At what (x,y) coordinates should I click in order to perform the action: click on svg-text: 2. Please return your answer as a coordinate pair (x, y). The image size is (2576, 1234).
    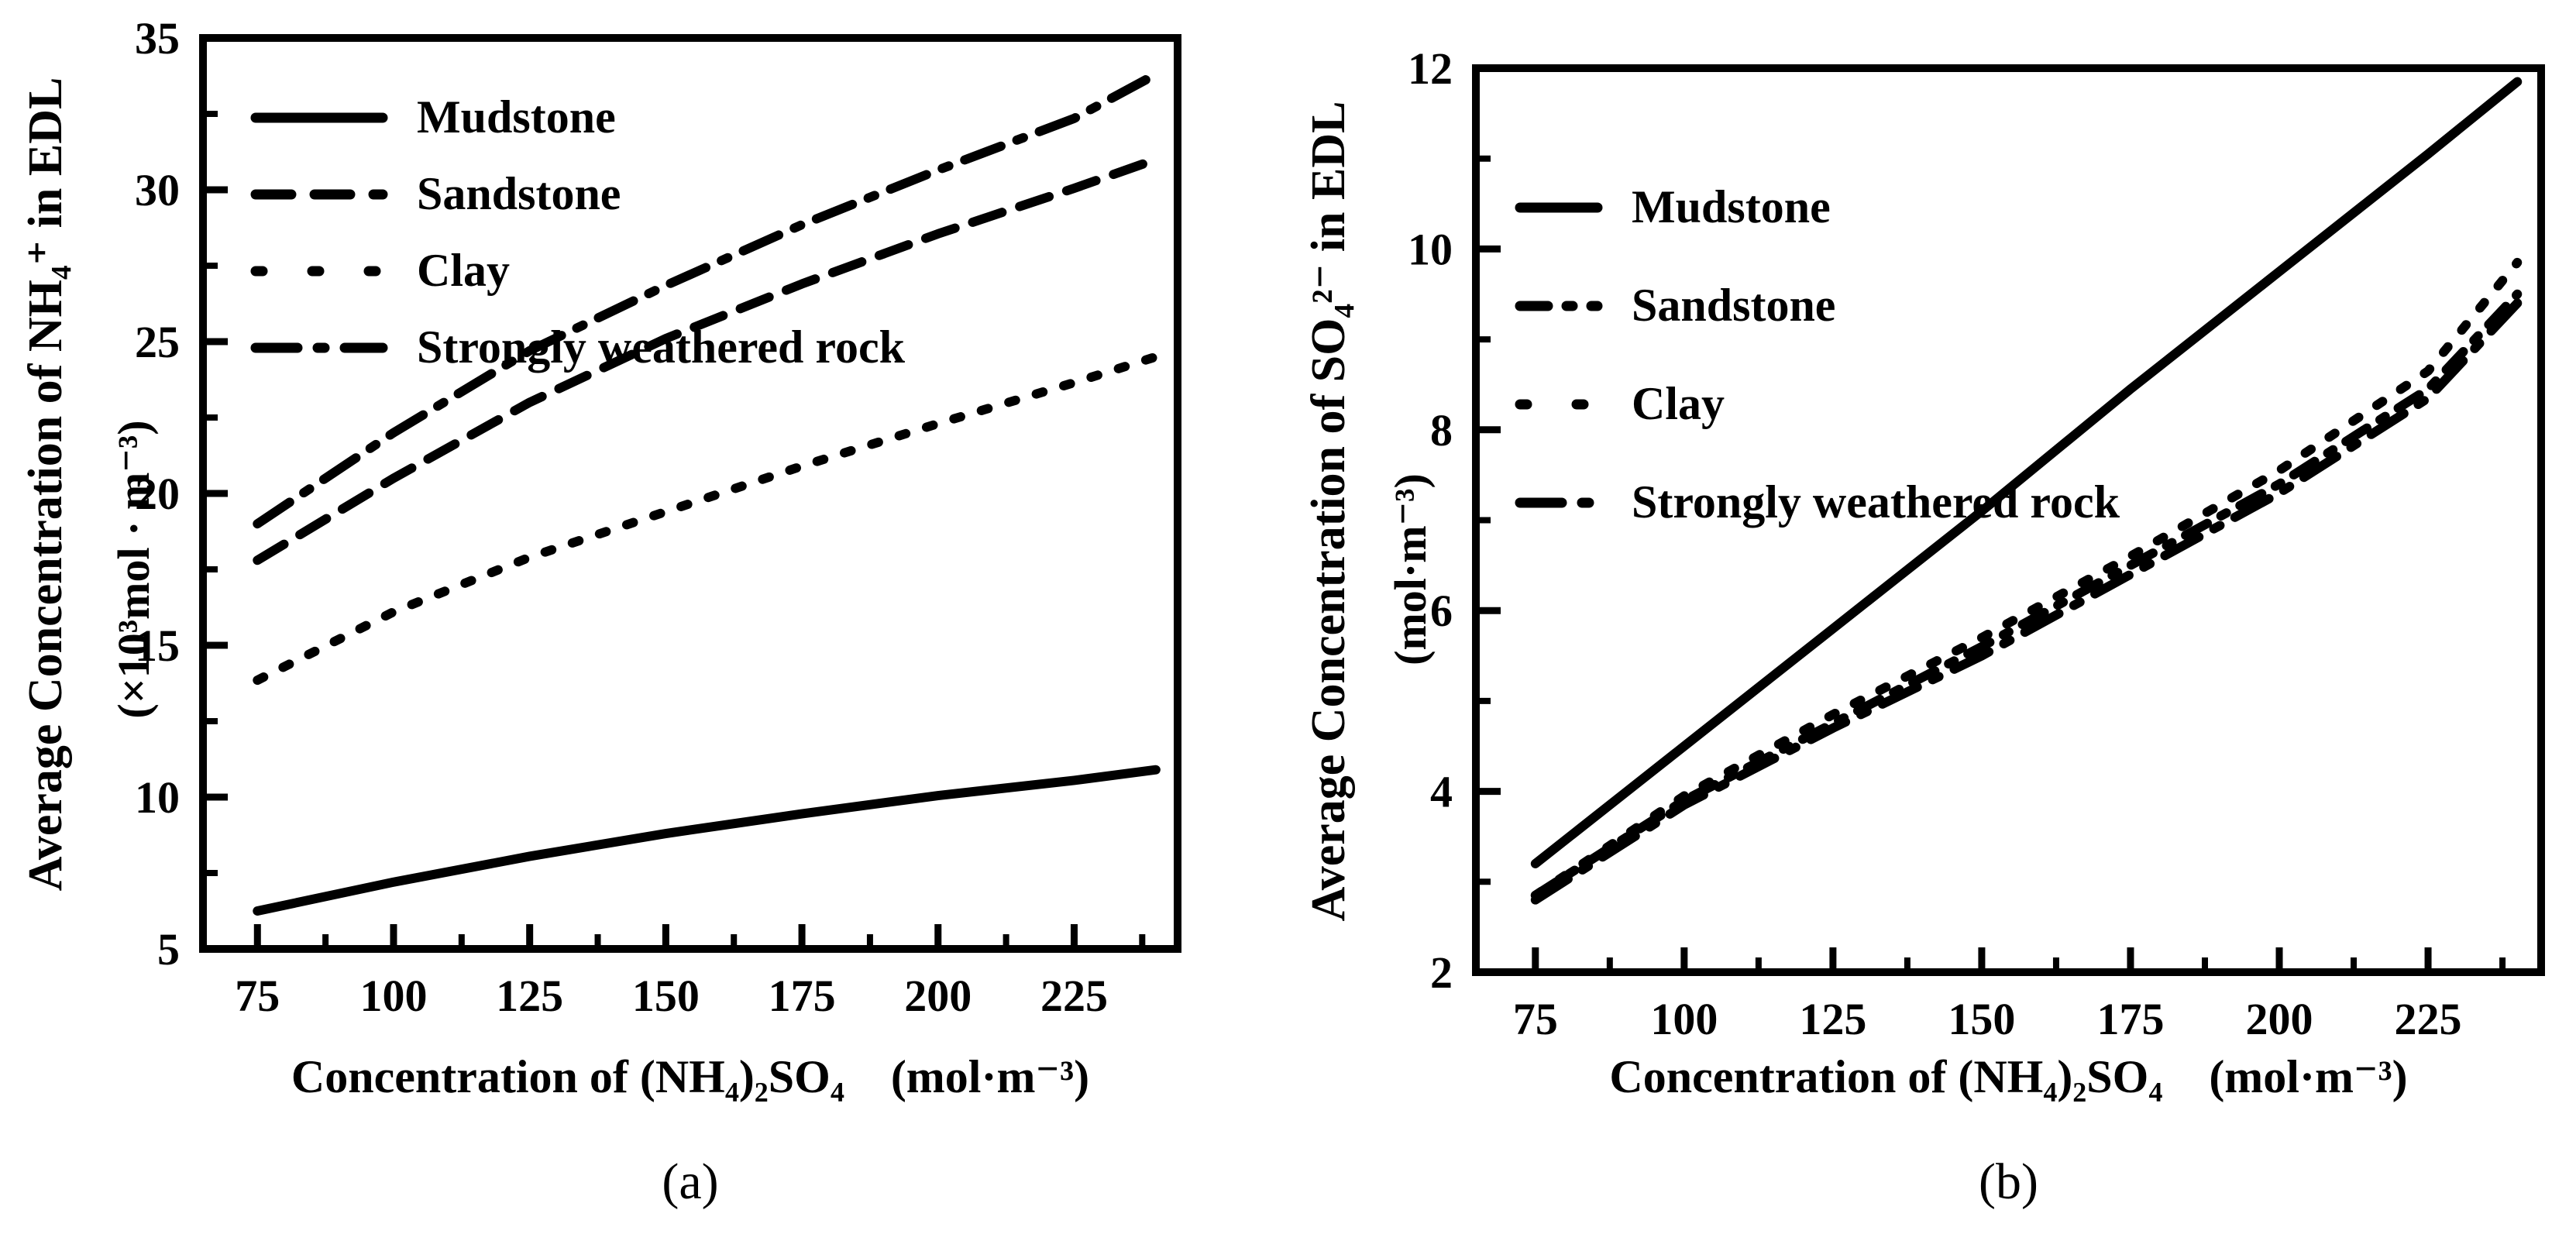
    Looking at the image, I should click on (1441, 972).